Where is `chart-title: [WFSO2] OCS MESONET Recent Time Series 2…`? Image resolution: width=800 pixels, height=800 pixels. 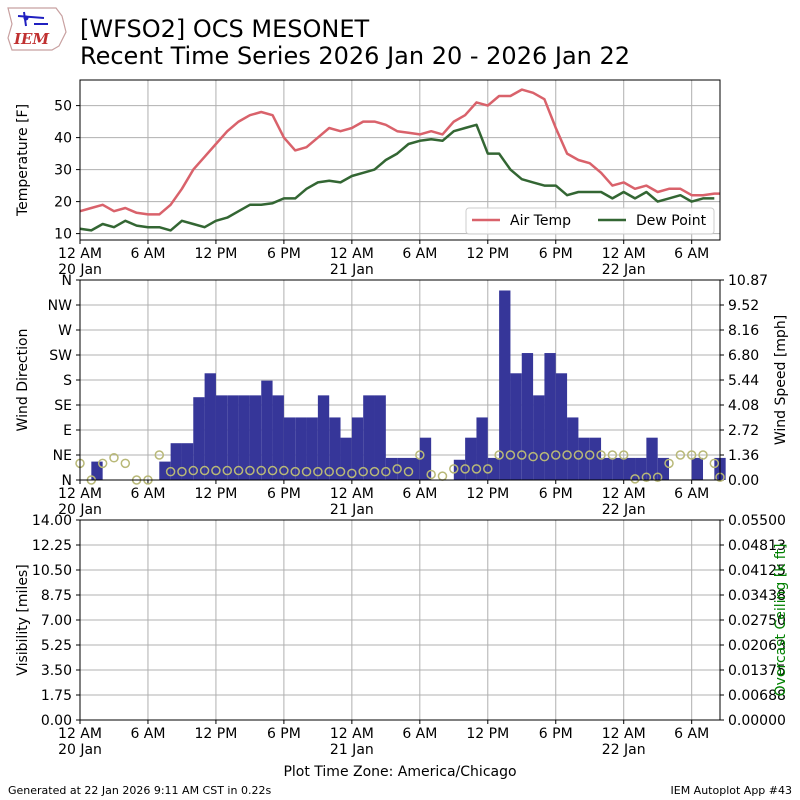
chart-title: [WFSO2] OCS MESONET Recent Time Series 2… is located at coordinates (355, 43).